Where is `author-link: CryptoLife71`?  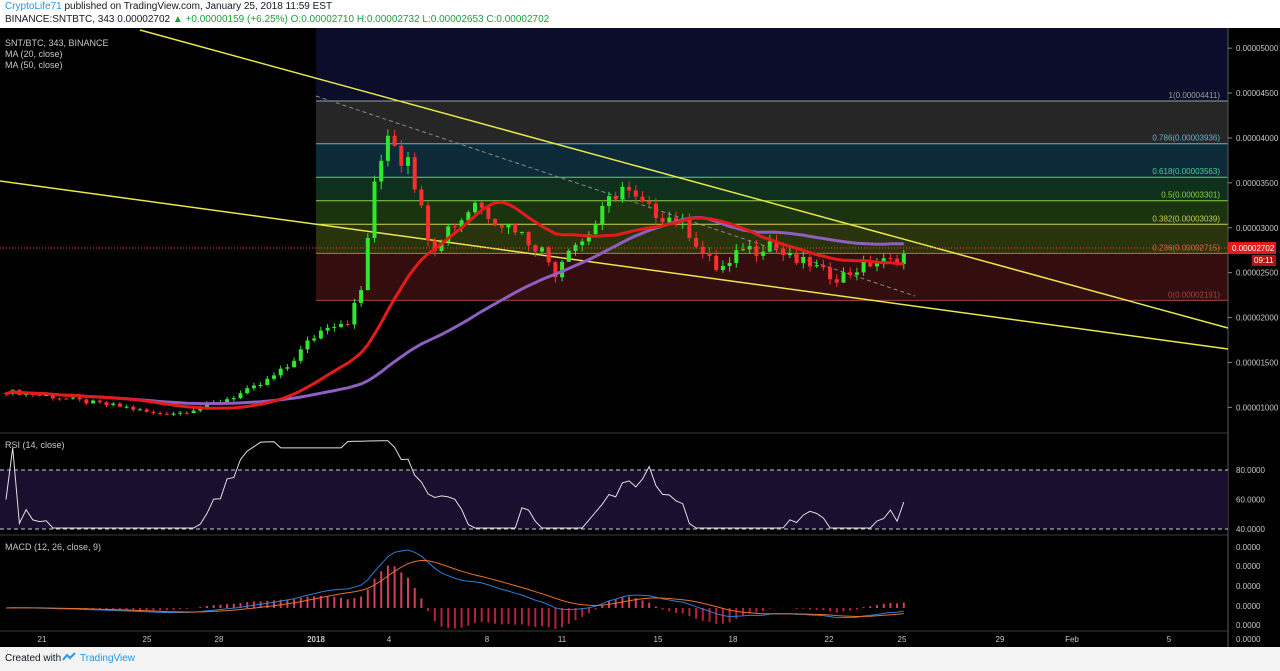 author-link: CryptoLife71 is located at coordinates (33, 6).